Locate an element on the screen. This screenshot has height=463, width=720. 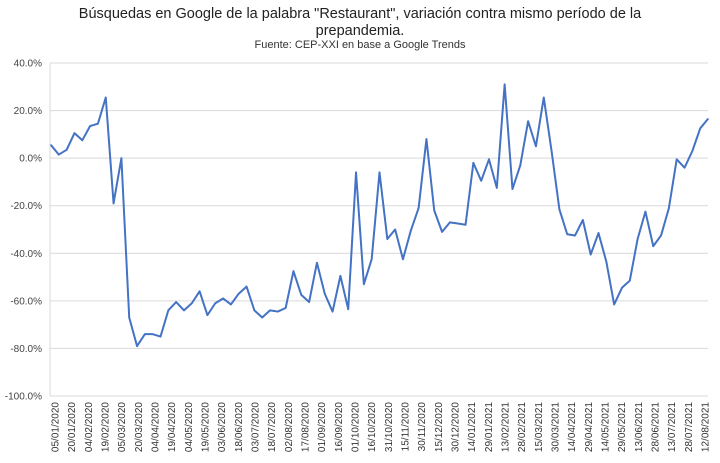
x-tick-label: 20/01/2020 is located at coordinates (72, 427).